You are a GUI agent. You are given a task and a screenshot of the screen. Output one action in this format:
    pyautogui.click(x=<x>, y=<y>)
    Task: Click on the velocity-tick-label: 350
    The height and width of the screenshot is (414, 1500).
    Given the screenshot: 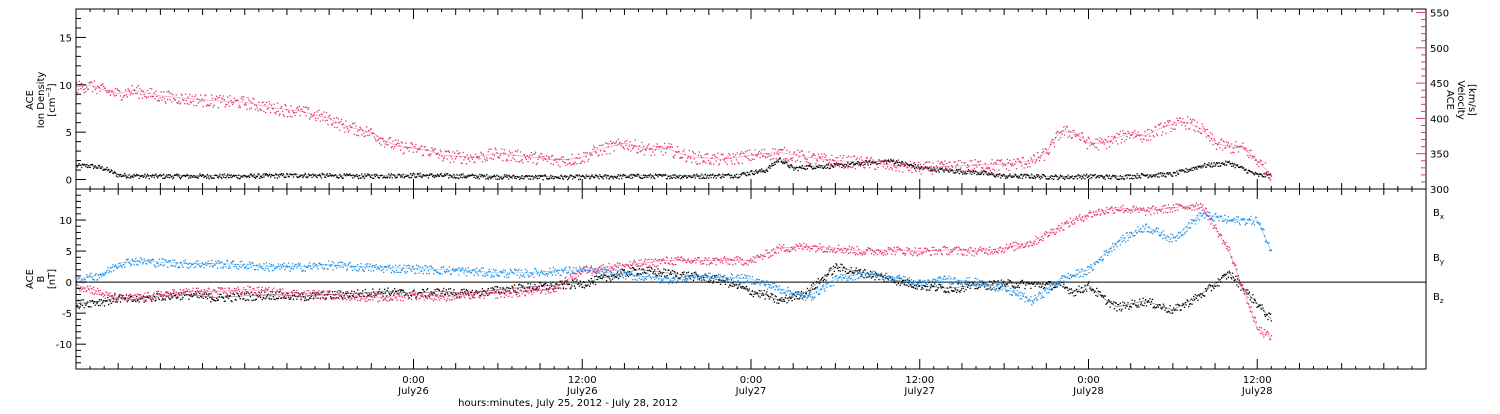 What is the action you would take?
    pyautogui.click(x=1439, y=155)
    